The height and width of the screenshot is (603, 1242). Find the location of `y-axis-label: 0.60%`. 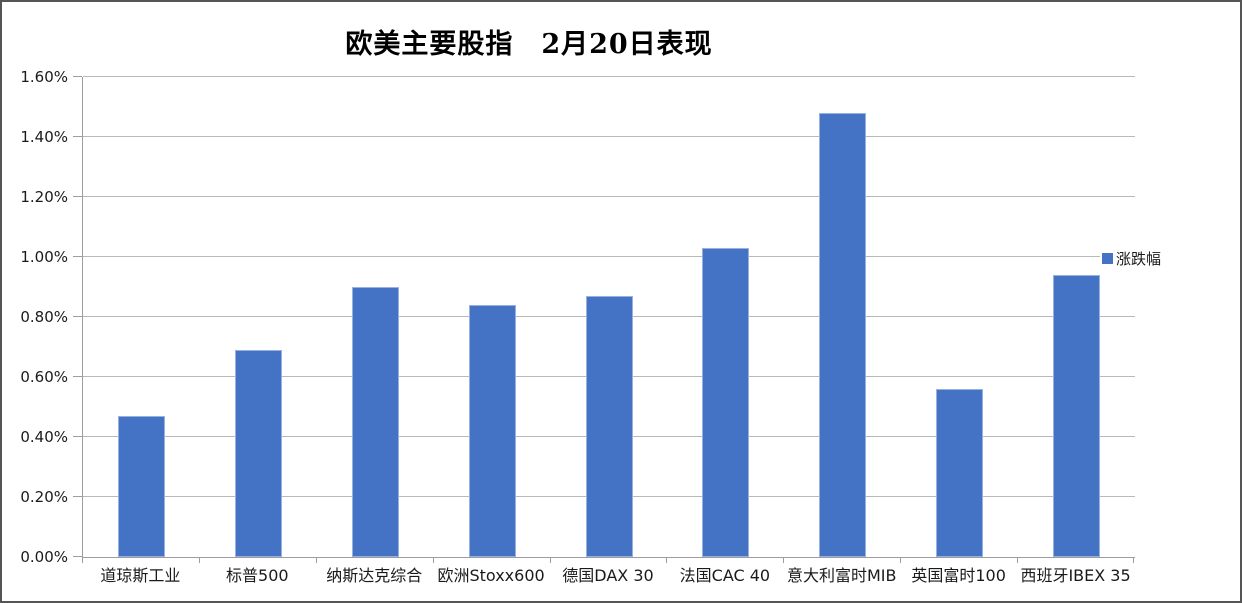

y-axis-label: 0.60% is located at coordinates (44, 377).